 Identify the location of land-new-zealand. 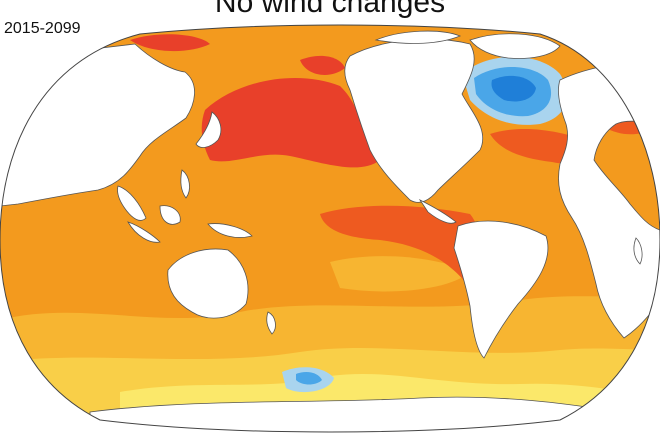
(271, 323).